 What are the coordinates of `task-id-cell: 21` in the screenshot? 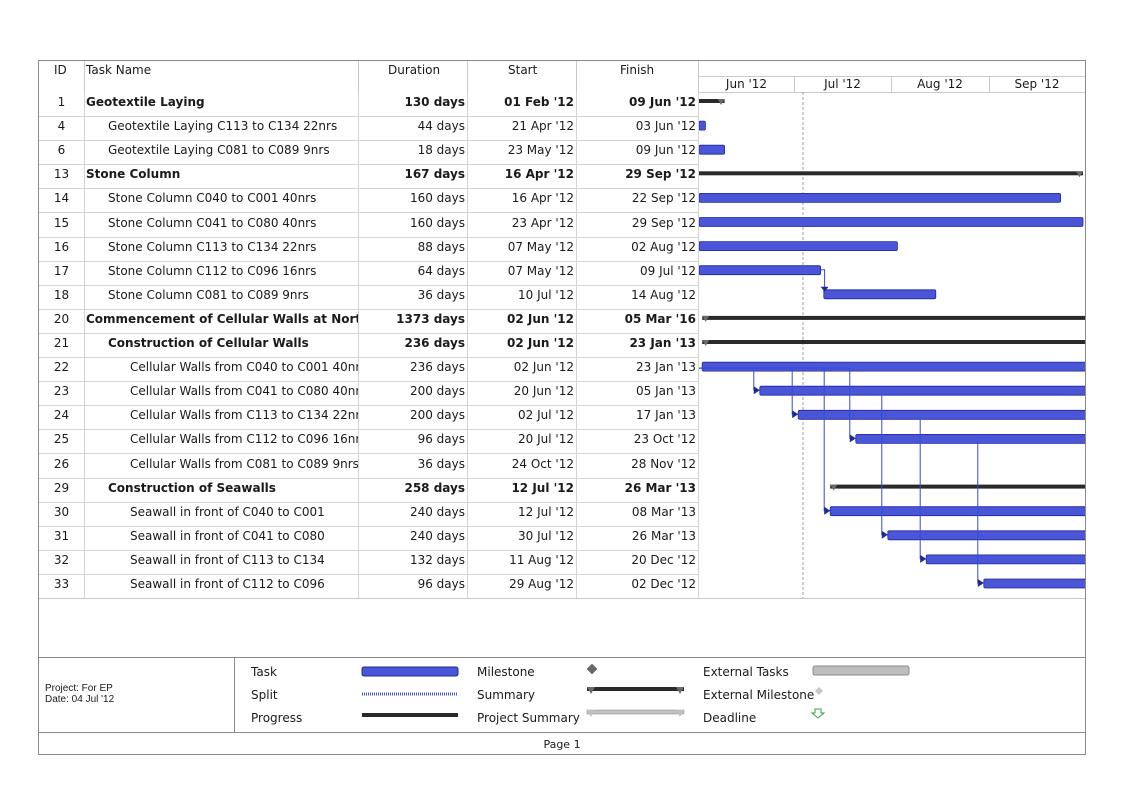 It's located at (62, 345).